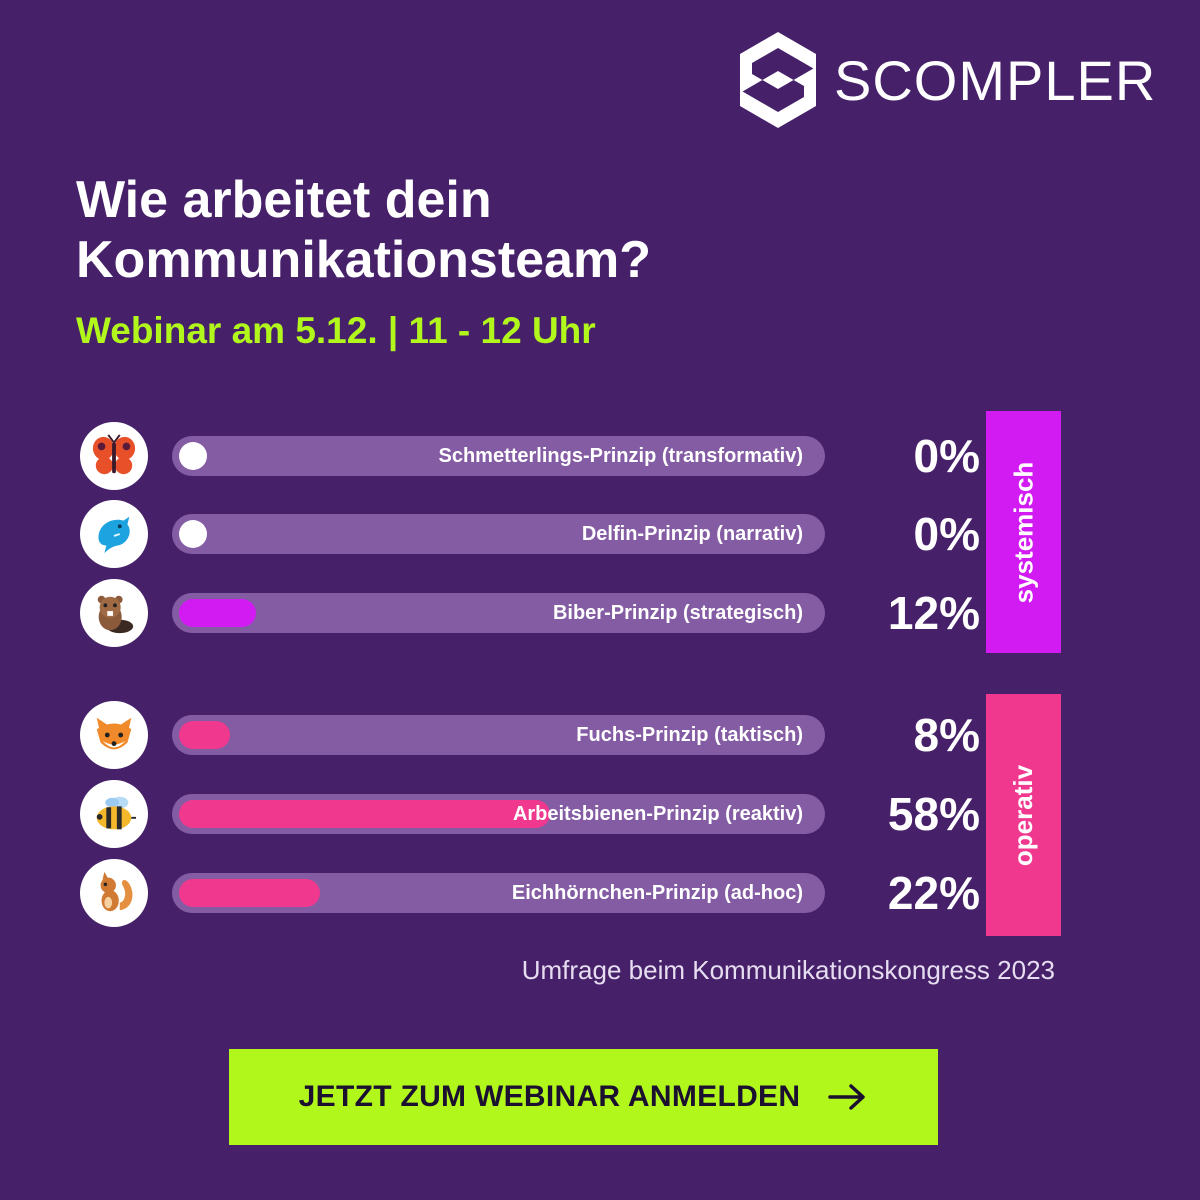  What do you see at coordinates (549, 1096) in the screenshot?
I see `register-webinar-label: JETZT ZUM WEBINAR ANMELDEN` at bounding box center [549, 1096].